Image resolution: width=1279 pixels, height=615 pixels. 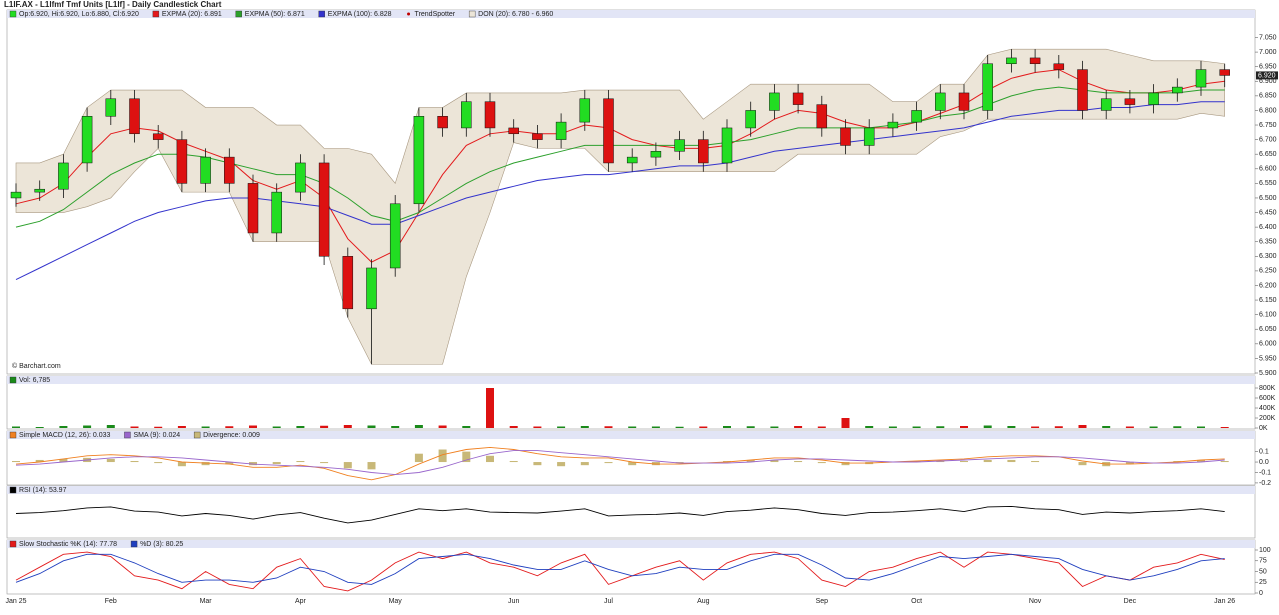 I want to click on y-tick-label: -0.2, so click(x=1265, y=483).